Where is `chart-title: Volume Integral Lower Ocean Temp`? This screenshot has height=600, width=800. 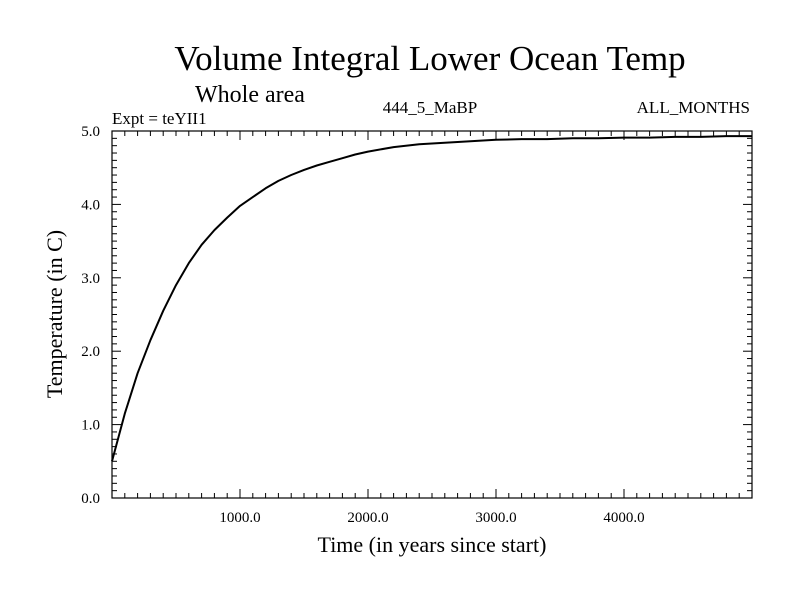
chart-title: Volume Integral Lower Ocean Temp is located at coordinates (429, 58).